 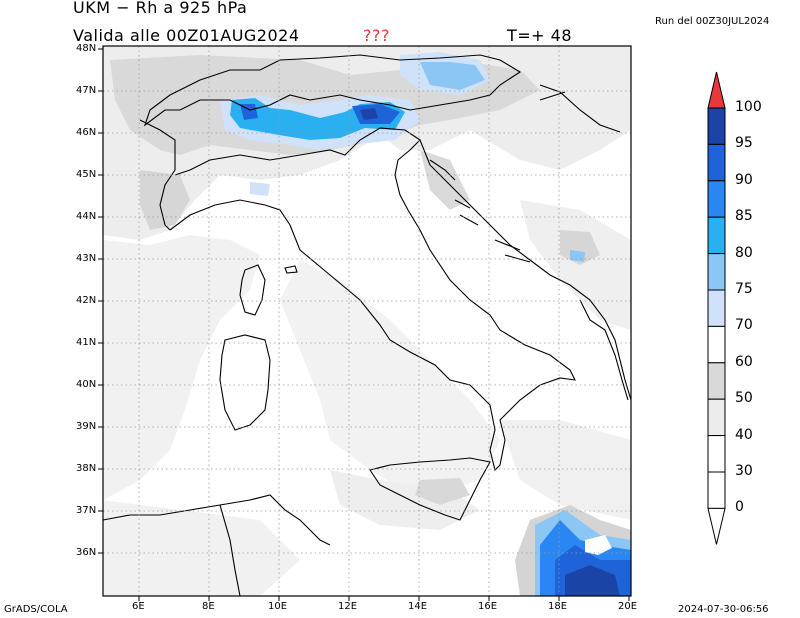 I want to click on legend-level-label: 40, so click(x=744, y=434).